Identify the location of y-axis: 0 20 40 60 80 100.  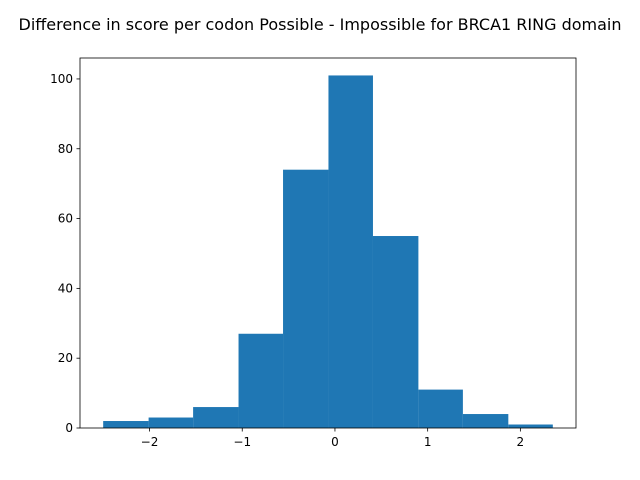
(65, 253).